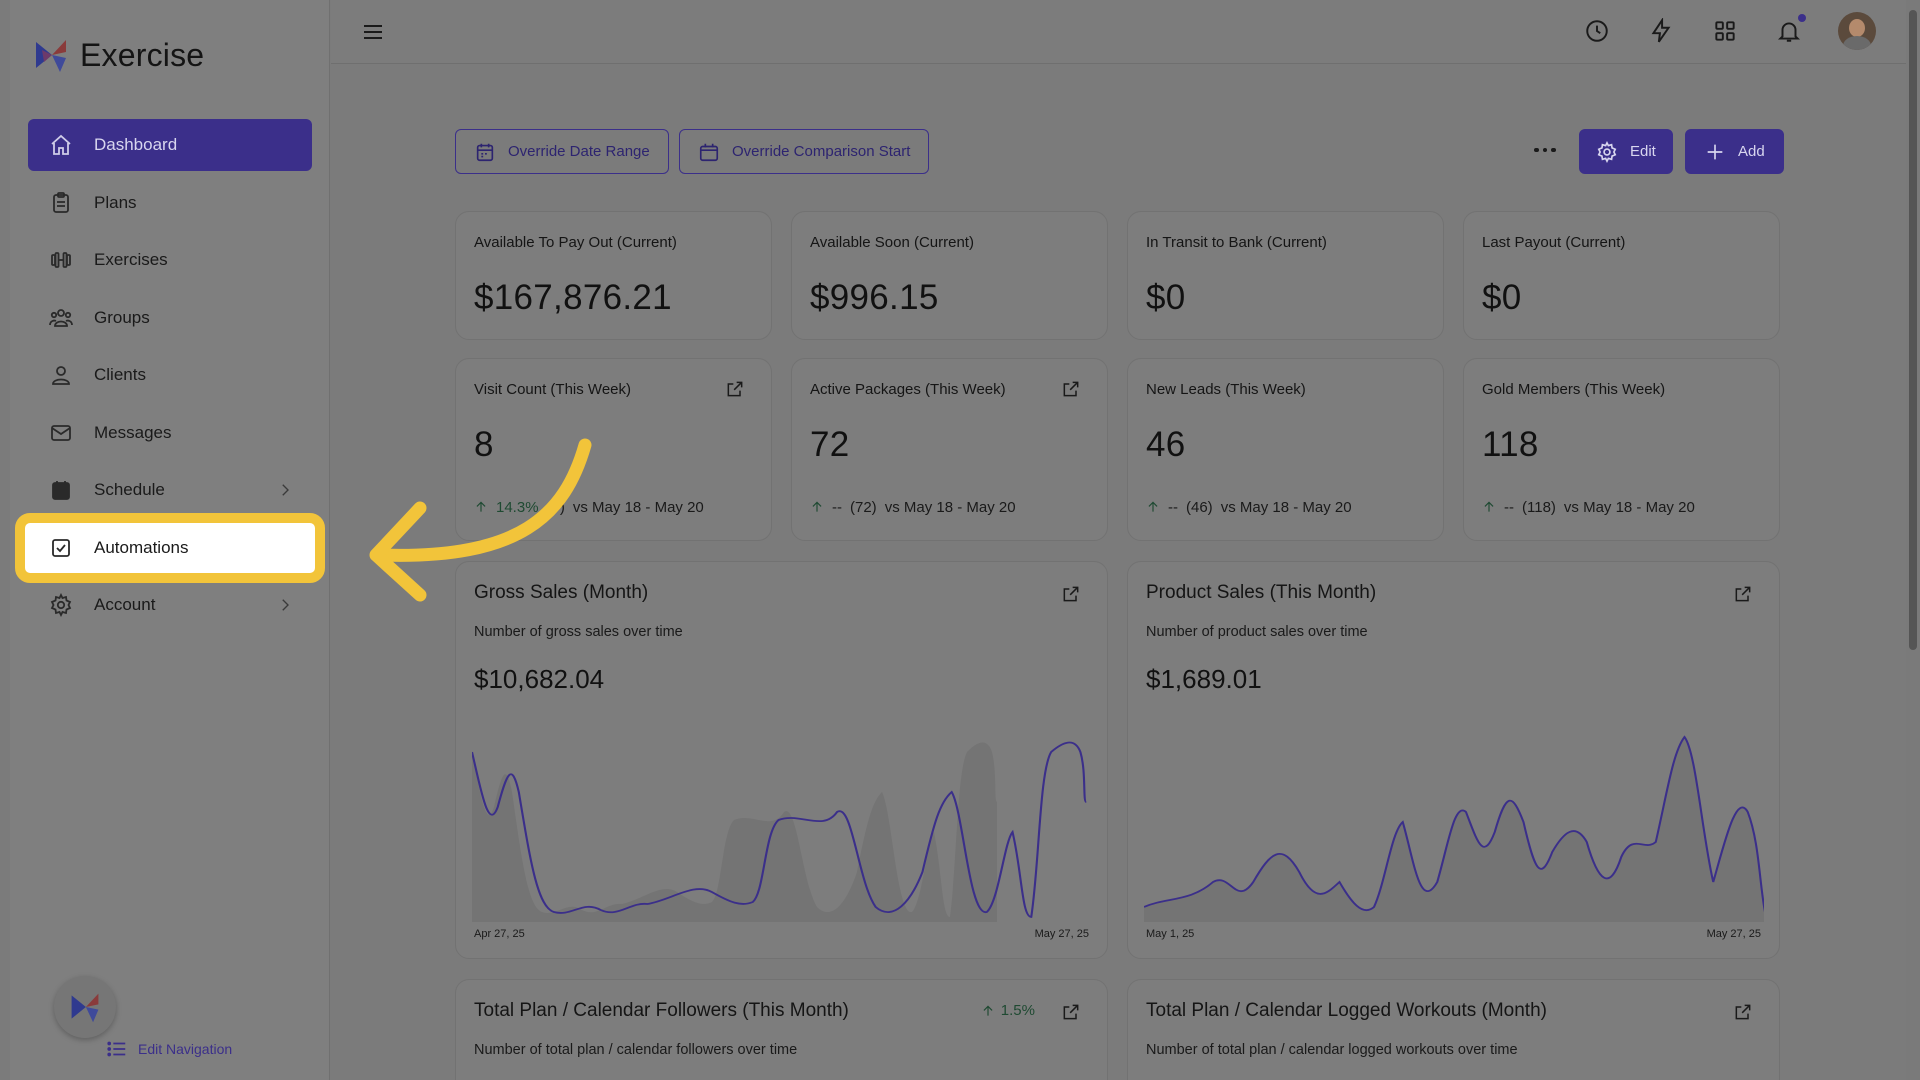  I want to click on dumbbell-icon, so click(61, 260).